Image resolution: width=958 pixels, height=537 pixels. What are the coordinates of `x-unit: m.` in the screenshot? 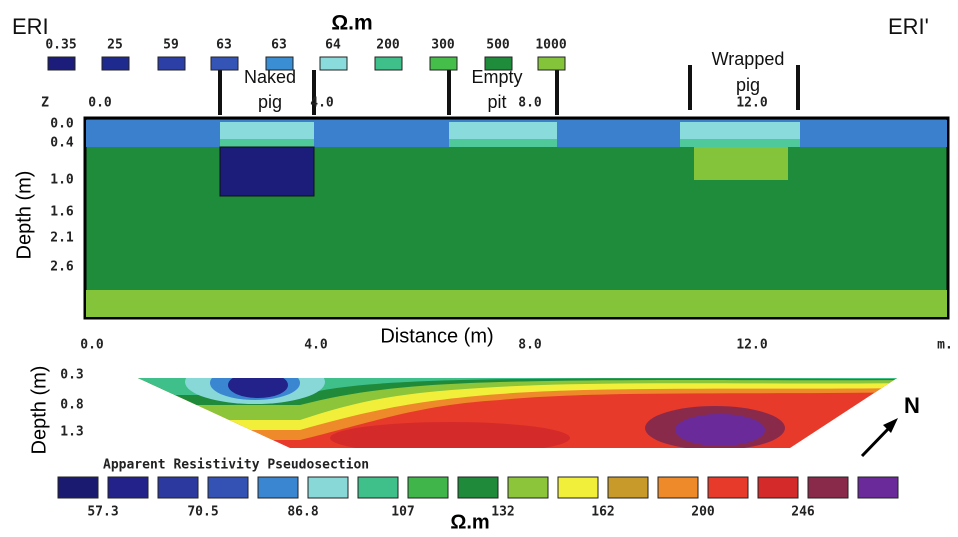 It's located at (945, 345).